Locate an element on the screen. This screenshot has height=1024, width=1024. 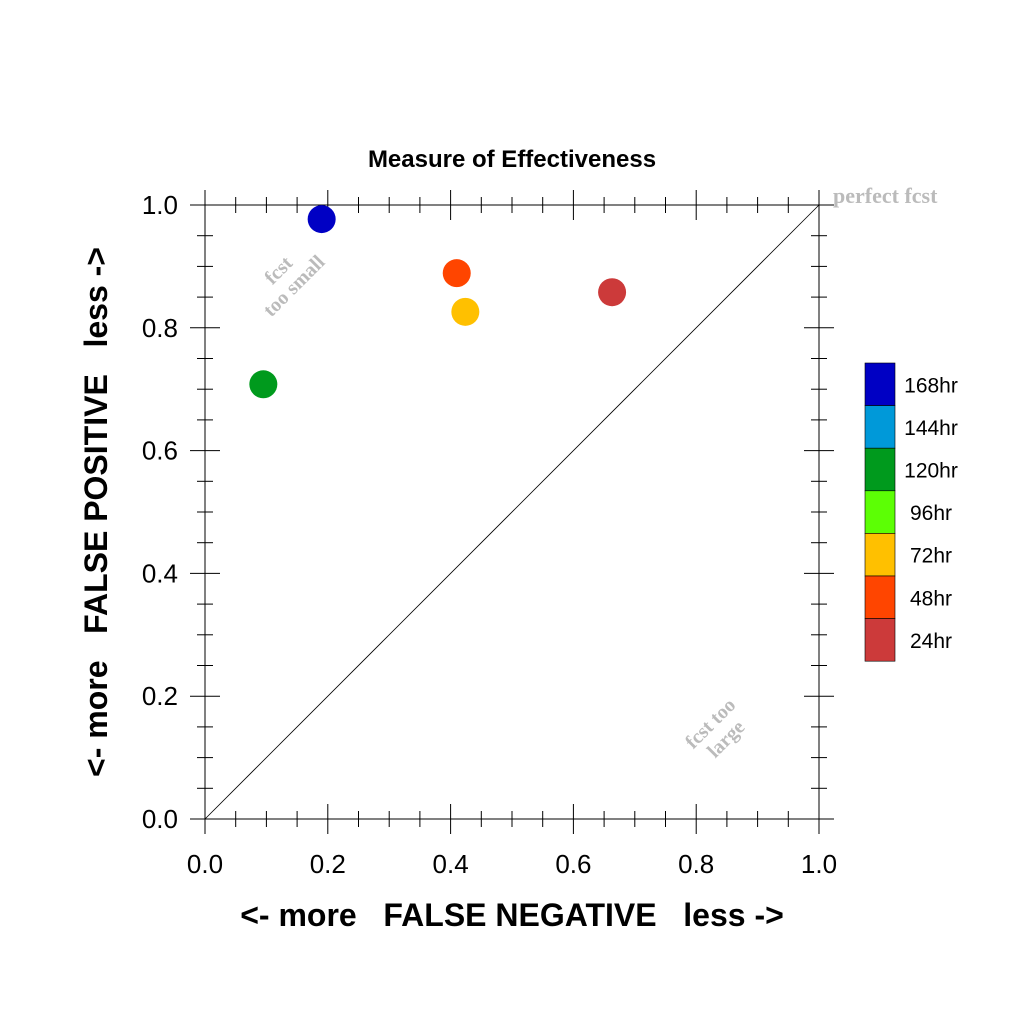
y-tick-label: 0.8 is located at coordinates (160, 328).